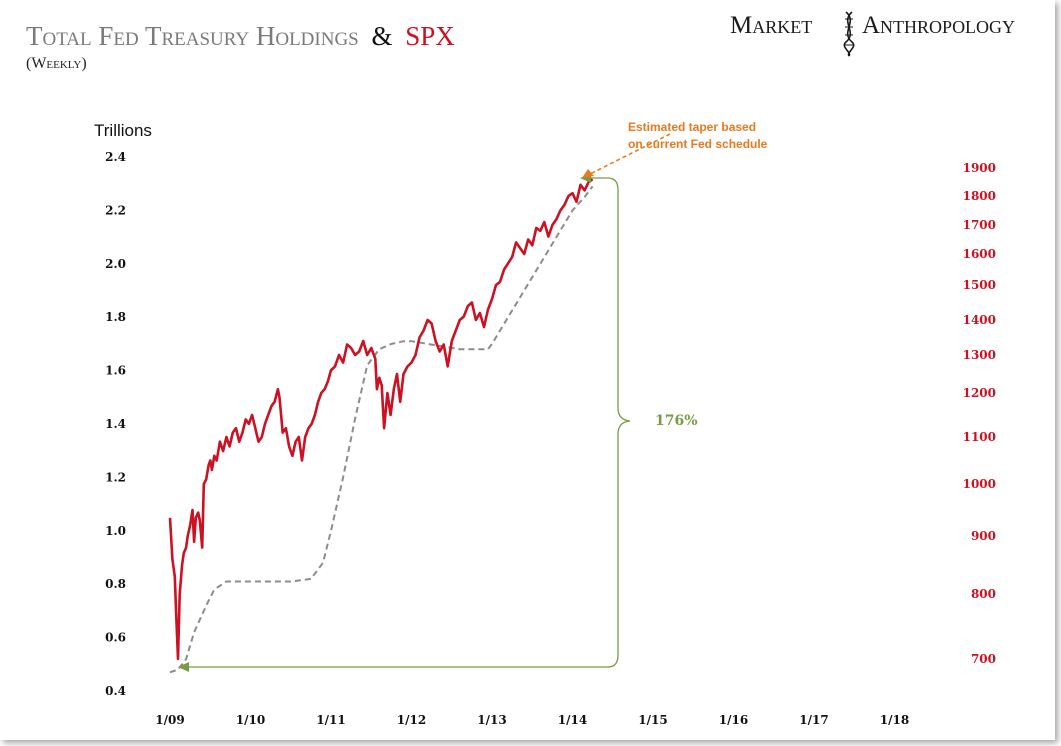  Describe the element at coordinates (652, 720) in the screenshot. I see `x-tick-label: 1/15` at that location.